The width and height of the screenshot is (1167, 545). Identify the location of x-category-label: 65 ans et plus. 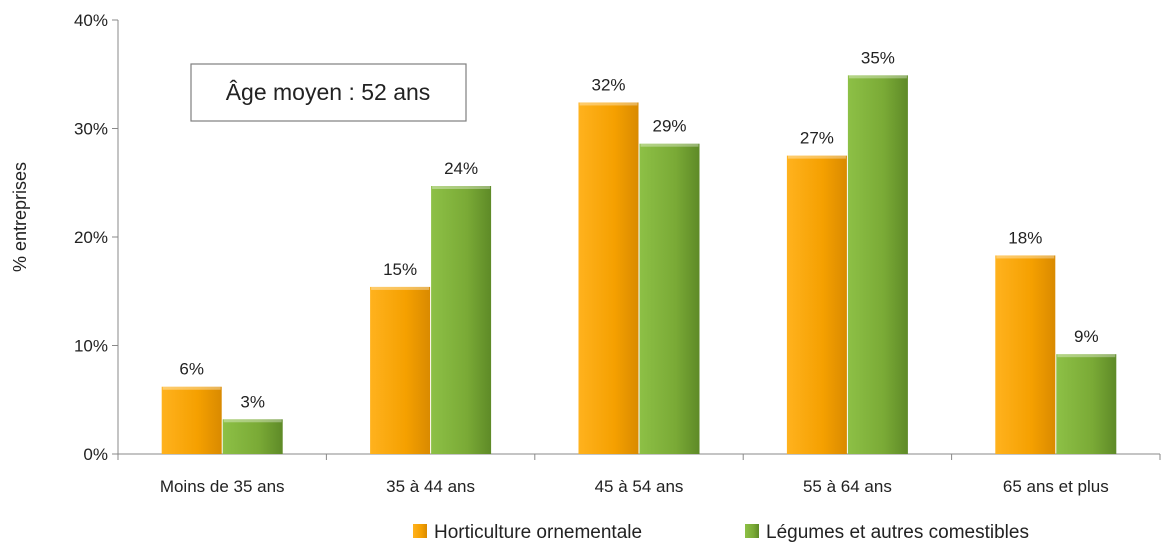
(1056, 486).